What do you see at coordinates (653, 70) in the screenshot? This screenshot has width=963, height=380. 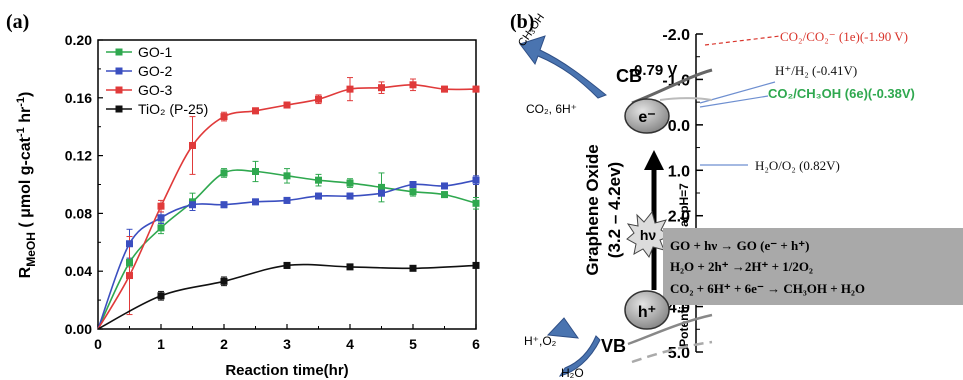 I see `cb-potential: -0.79 V` at bounding box center [653, 70].